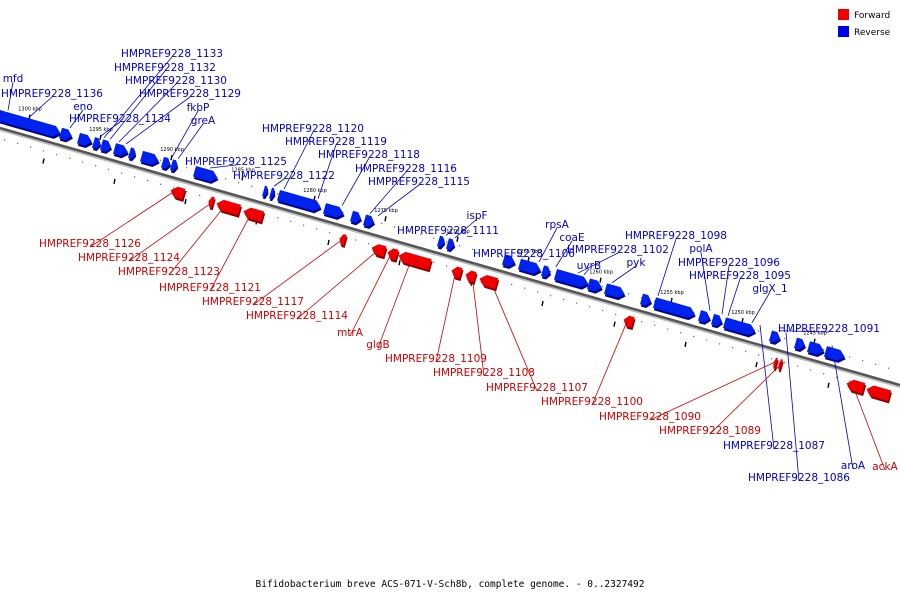  What do you see at coordinates (172, 54) in the screenshot?
I see `reverse-gene-label: HMPREF9228_1133` at bounding box center [172, 54].